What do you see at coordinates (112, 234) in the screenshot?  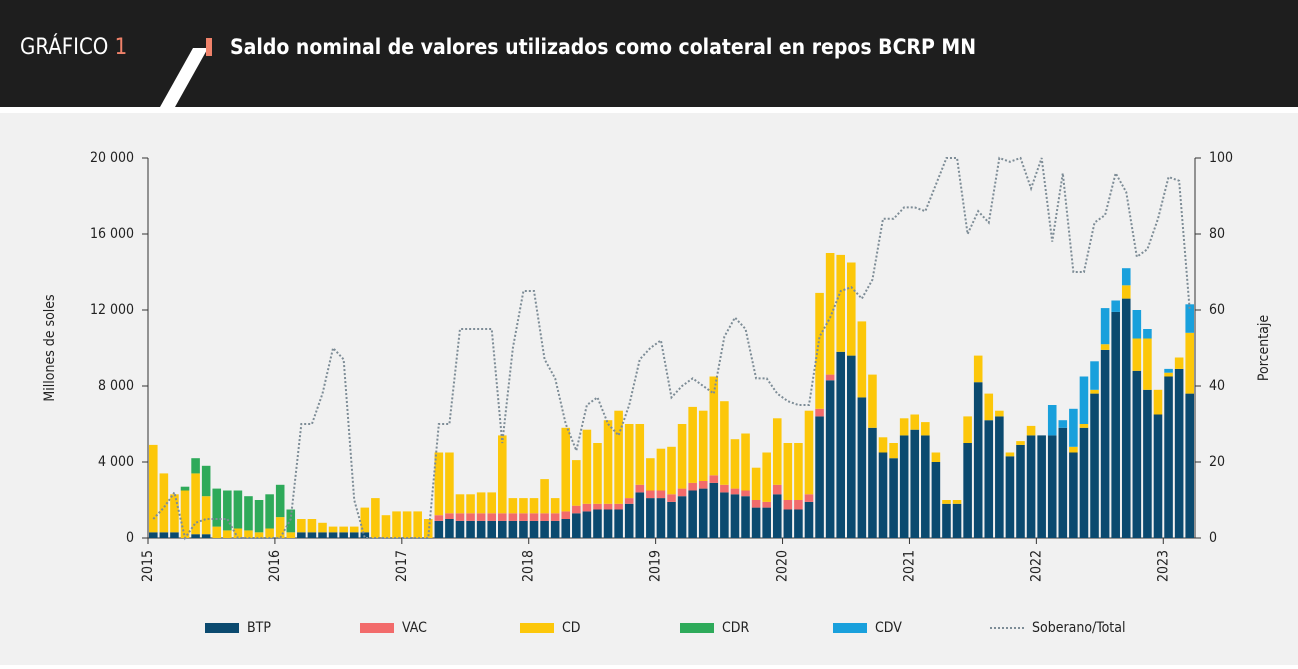 I see `y-tick-label: 16 000` at bounding box center [112, 234].